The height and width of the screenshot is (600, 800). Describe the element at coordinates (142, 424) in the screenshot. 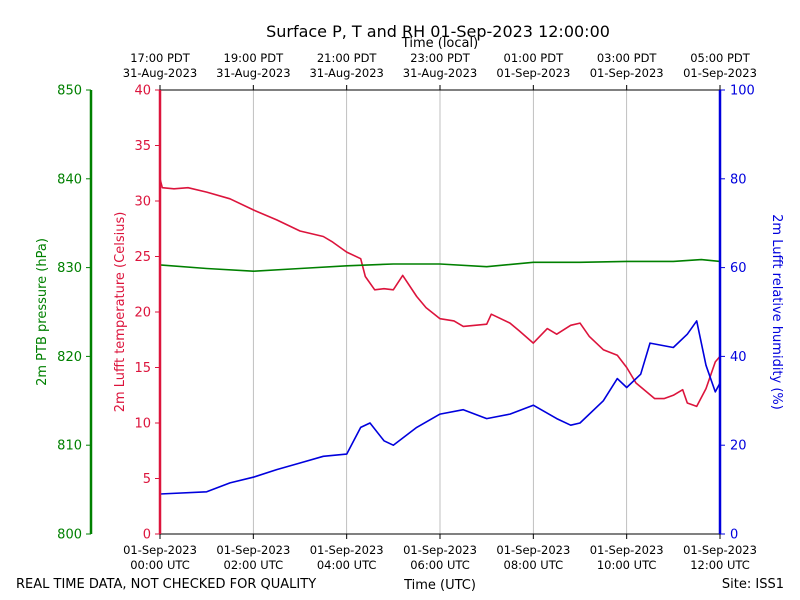

I see `temperature-tick-label: 10` at that location.